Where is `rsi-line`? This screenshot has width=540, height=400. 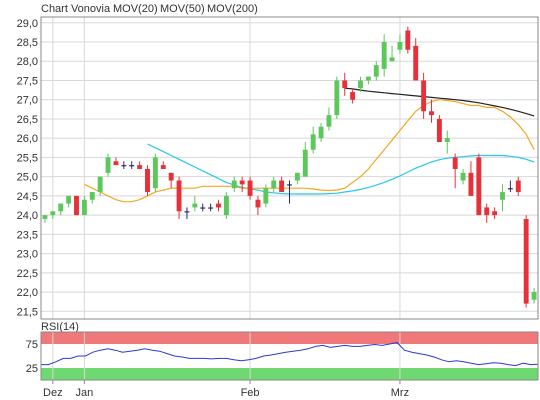 rsi-line is located at coordinates (290, 354).